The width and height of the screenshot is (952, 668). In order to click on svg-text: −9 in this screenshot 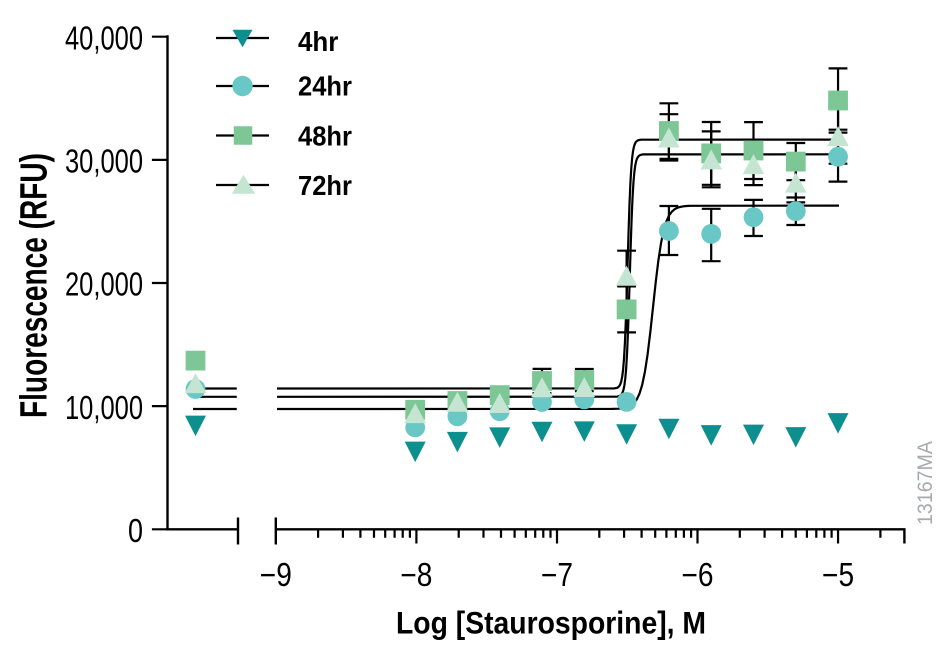, I will do `click(276, 574)`.